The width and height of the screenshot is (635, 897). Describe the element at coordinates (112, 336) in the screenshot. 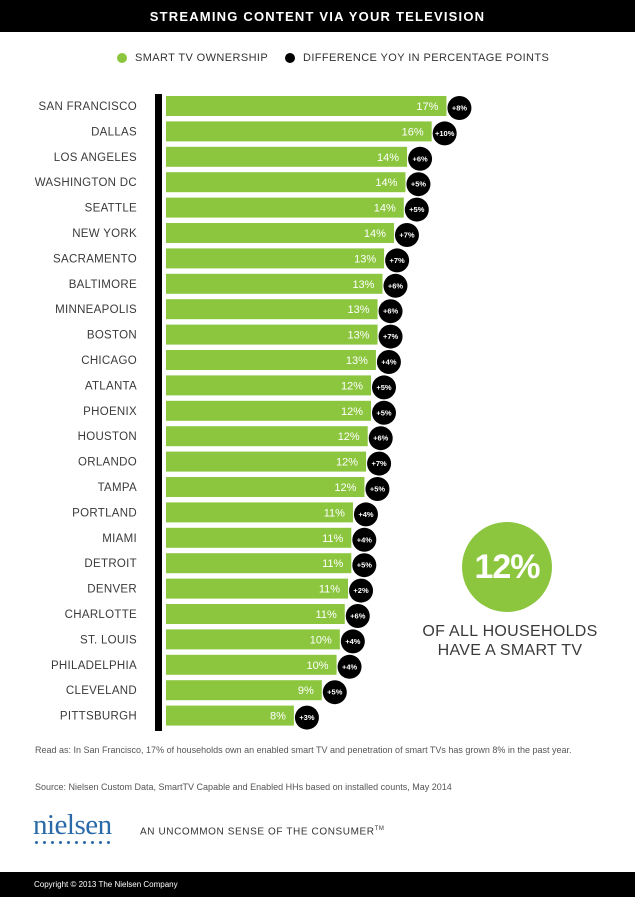

I see `category-label: BOSTON` at that location.